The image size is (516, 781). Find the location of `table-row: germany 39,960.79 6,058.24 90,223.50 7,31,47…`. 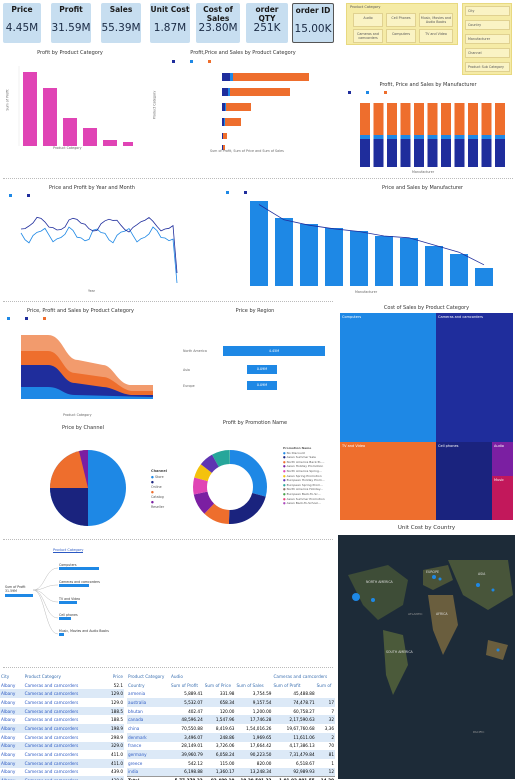

table-row: germany 39,960.79 6,058.24 90,223.50 7,31,47… is located at coordinates (231, 754).